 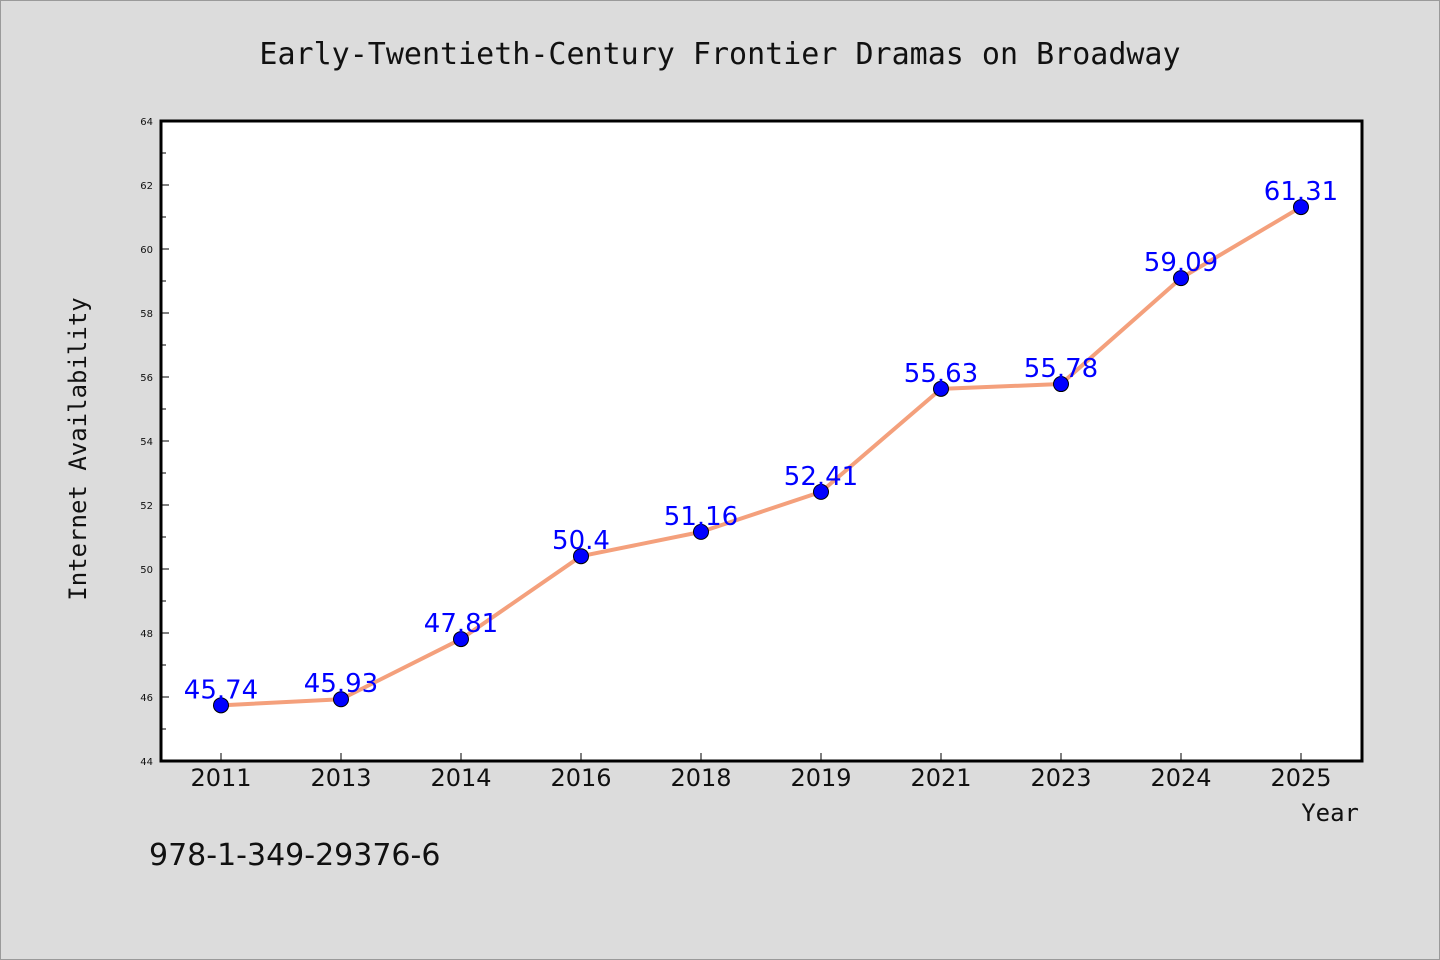 I want to click on data-label: 55.78, so click(x=1061, y=369).